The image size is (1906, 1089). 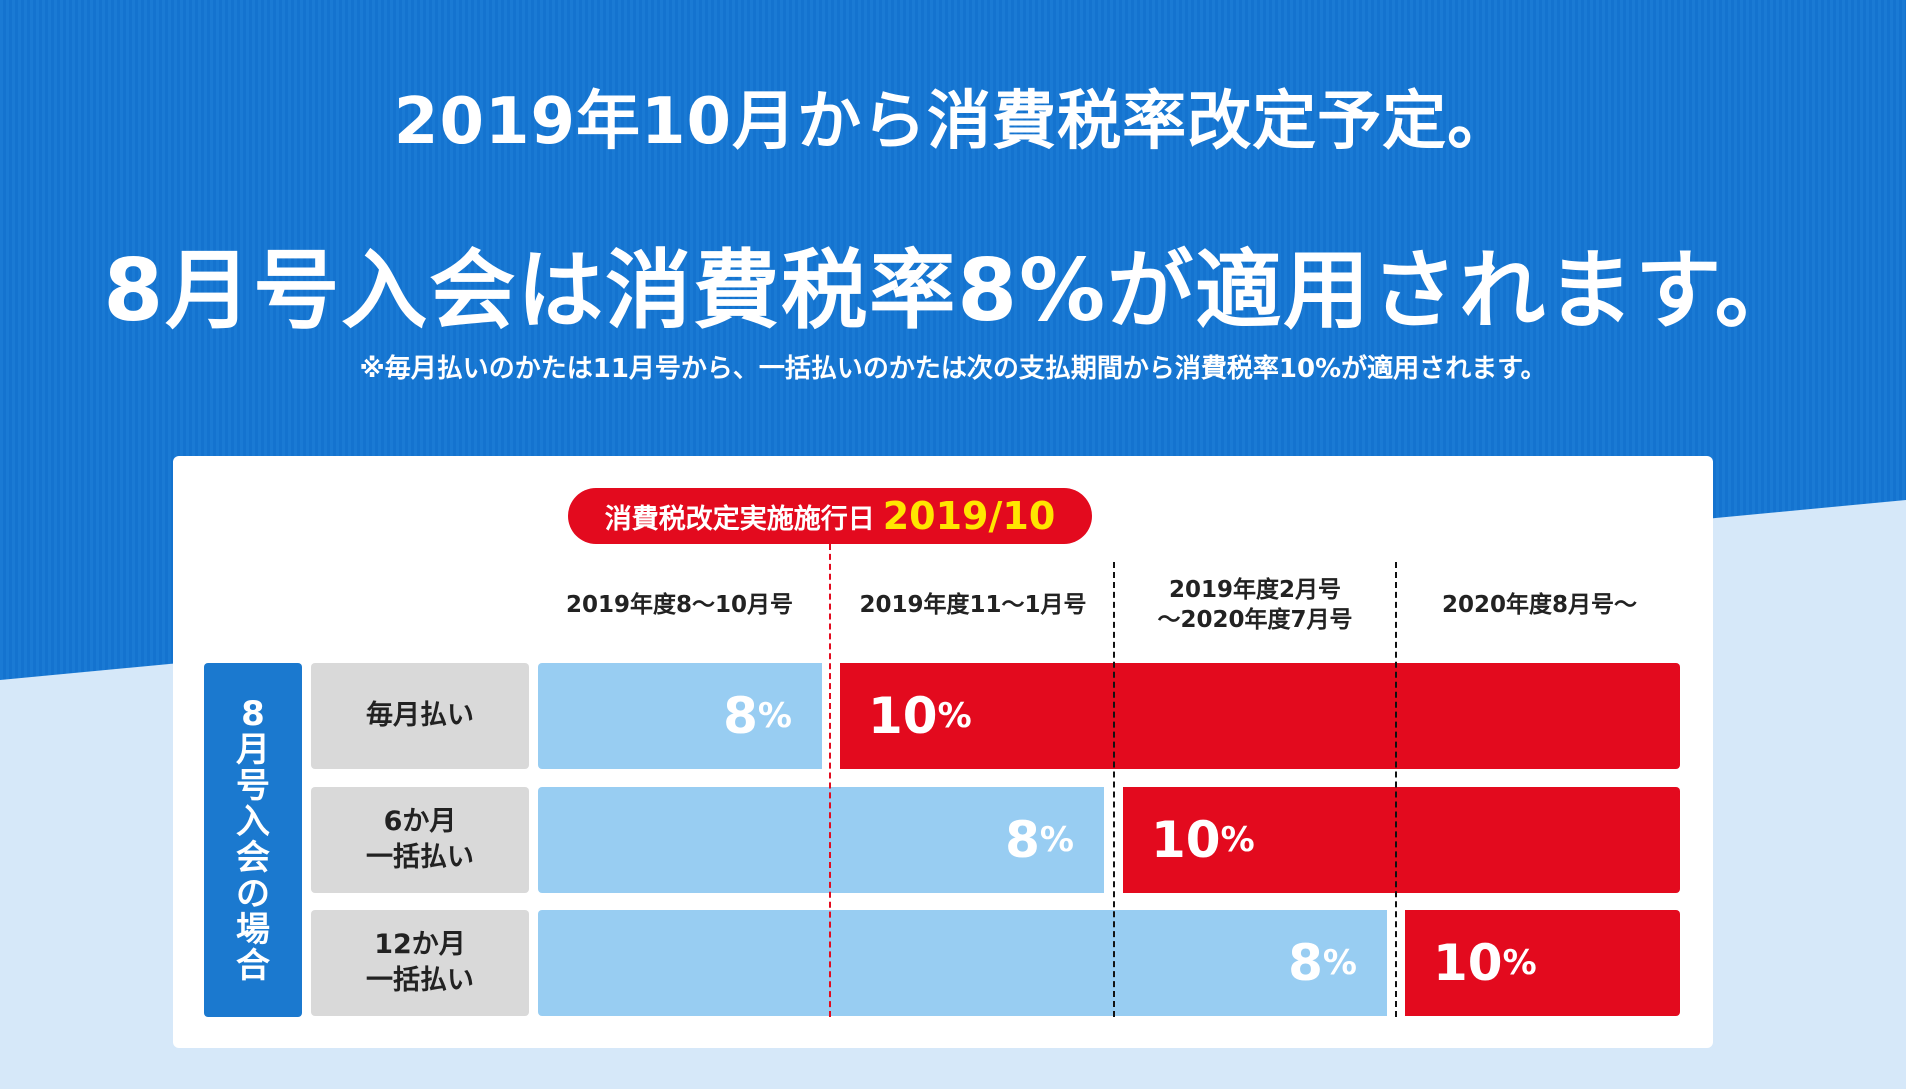 I want to click on row-label-monthly: 毎月払い, so click(x=420, y=716).